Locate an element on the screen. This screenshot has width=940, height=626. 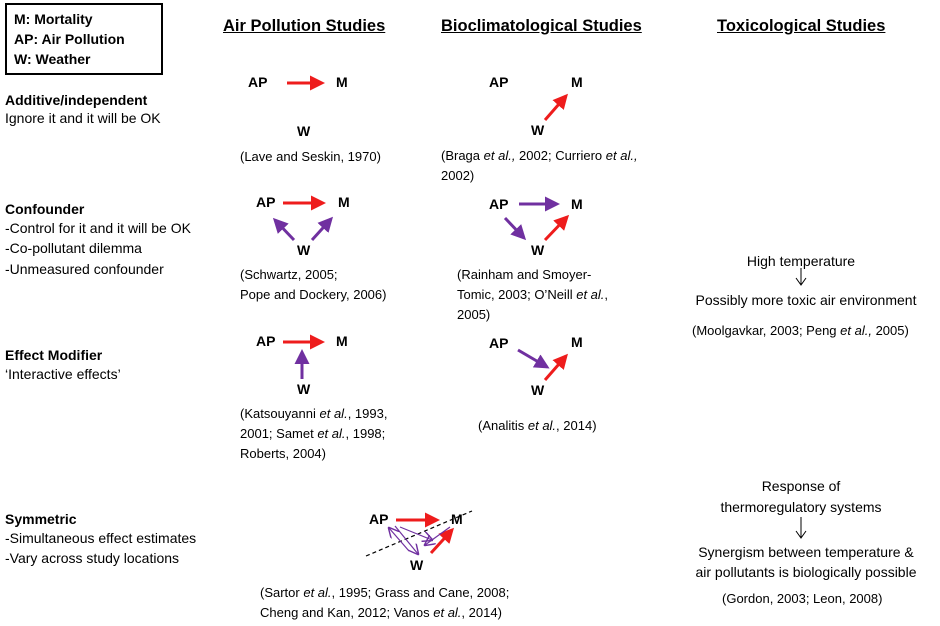
legend-item-mortality: M: Mortality is located at coordinates (53, 19).